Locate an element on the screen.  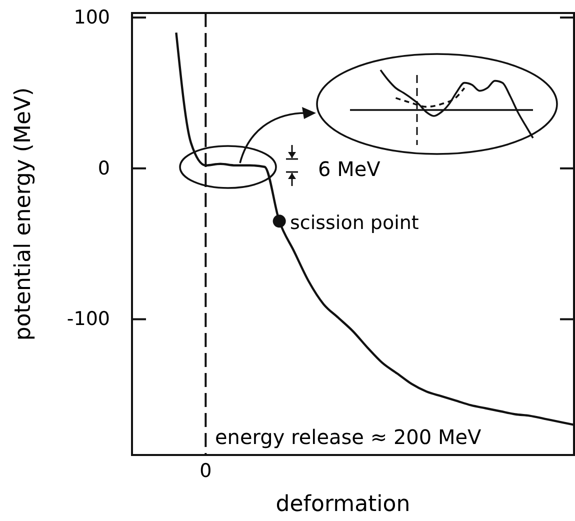
x-axis-title: deformation is located at coordinates (343, 504).